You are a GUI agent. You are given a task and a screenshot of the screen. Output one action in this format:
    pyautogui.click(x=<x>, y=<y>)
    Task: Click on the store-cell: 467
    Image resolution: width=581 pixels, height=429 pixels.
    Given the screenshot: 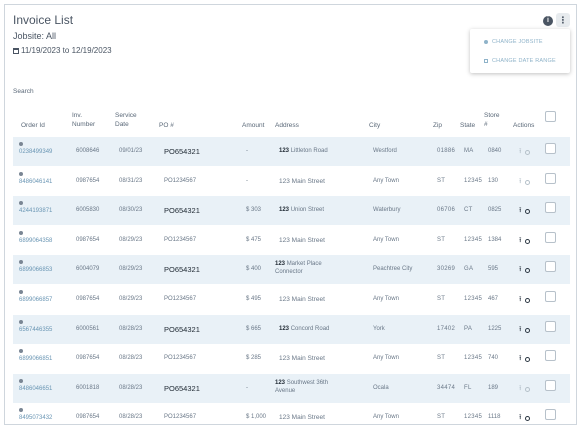 What is the action you would take?
    pyautogui.click(x=493, y=299)
    